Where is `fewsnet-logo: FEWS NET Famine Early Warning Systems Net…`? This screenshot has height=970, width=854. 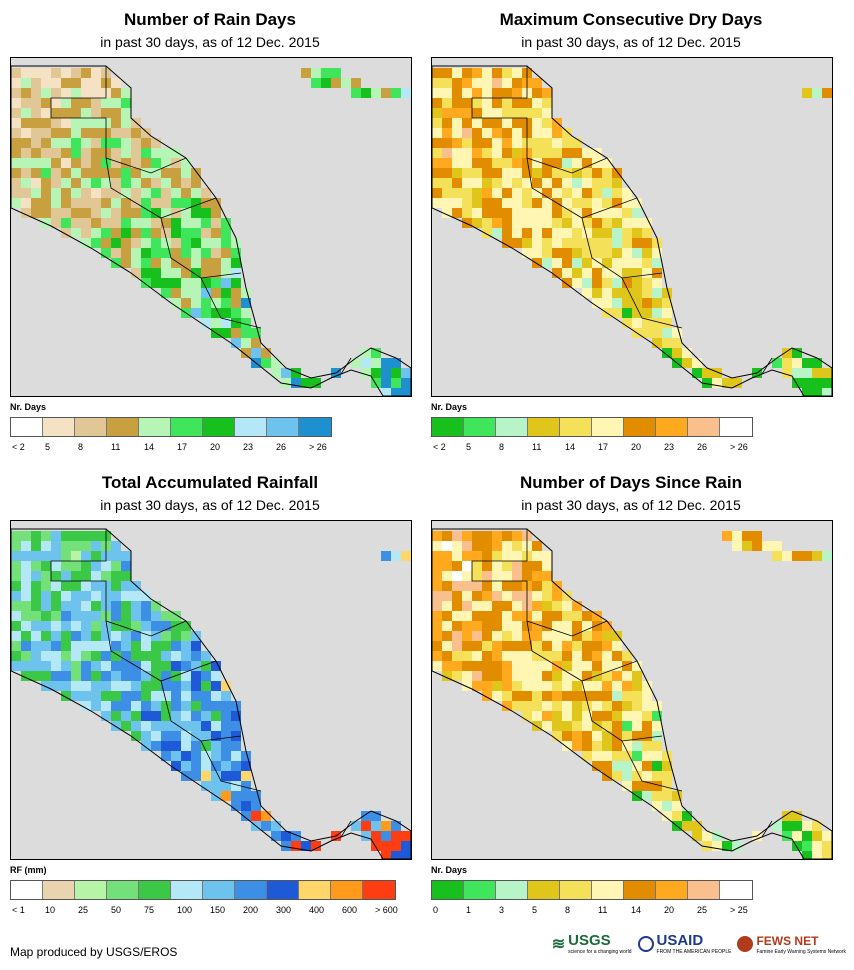
fewsnet-logo: FEWS NET Famine Early Warning Systems Net… is located at coordinates (791, 943).